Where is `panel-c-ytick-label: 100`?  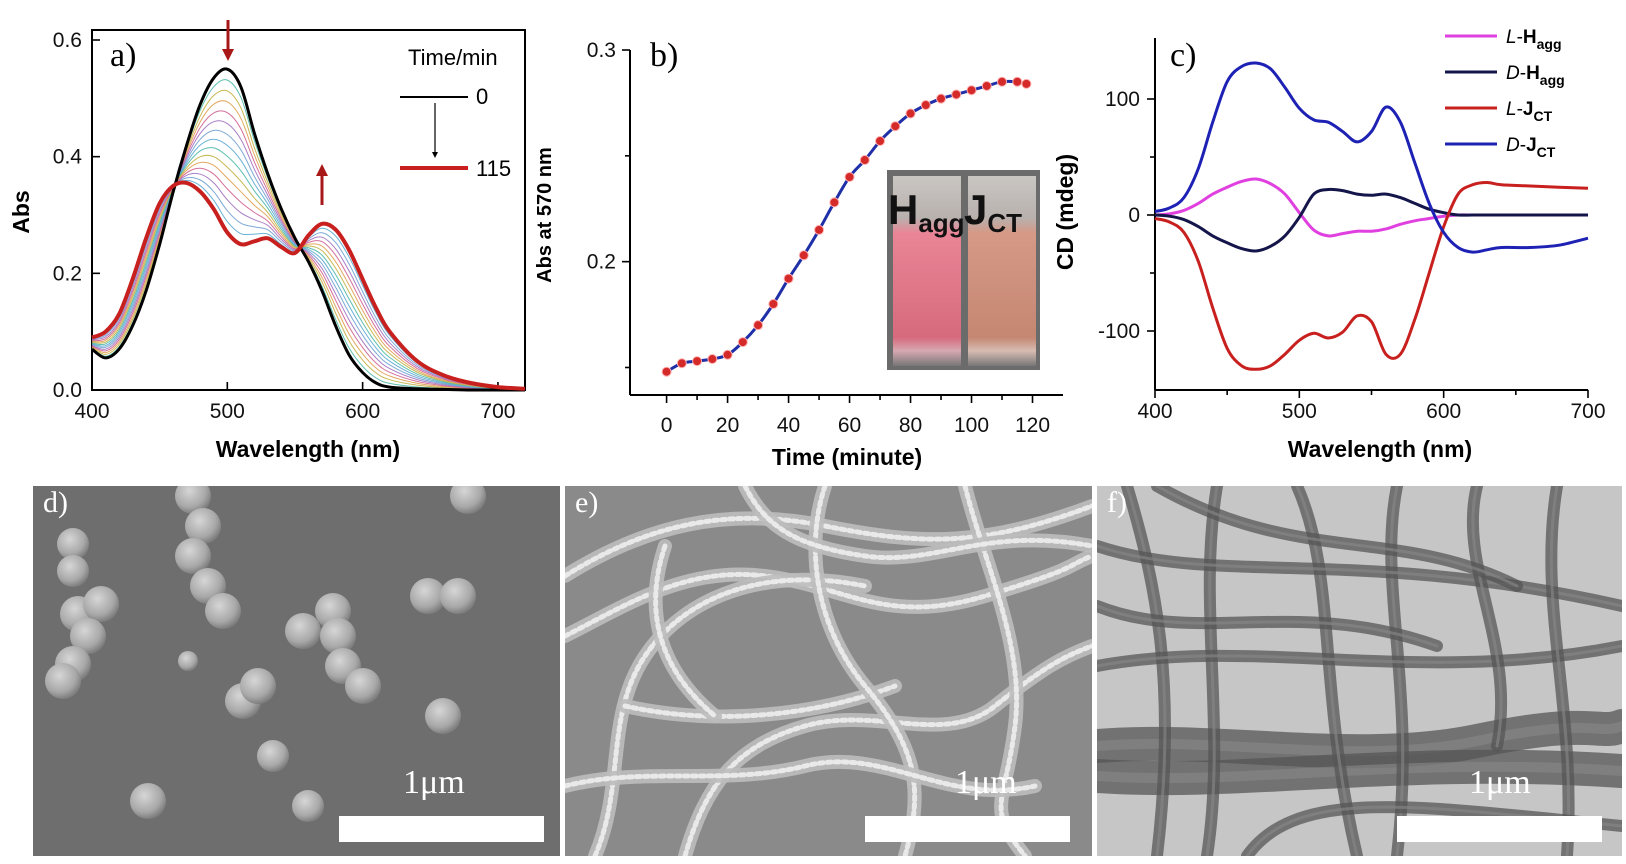 panel-c-ytick-label: 100 is located at coordinates (1122, 99).